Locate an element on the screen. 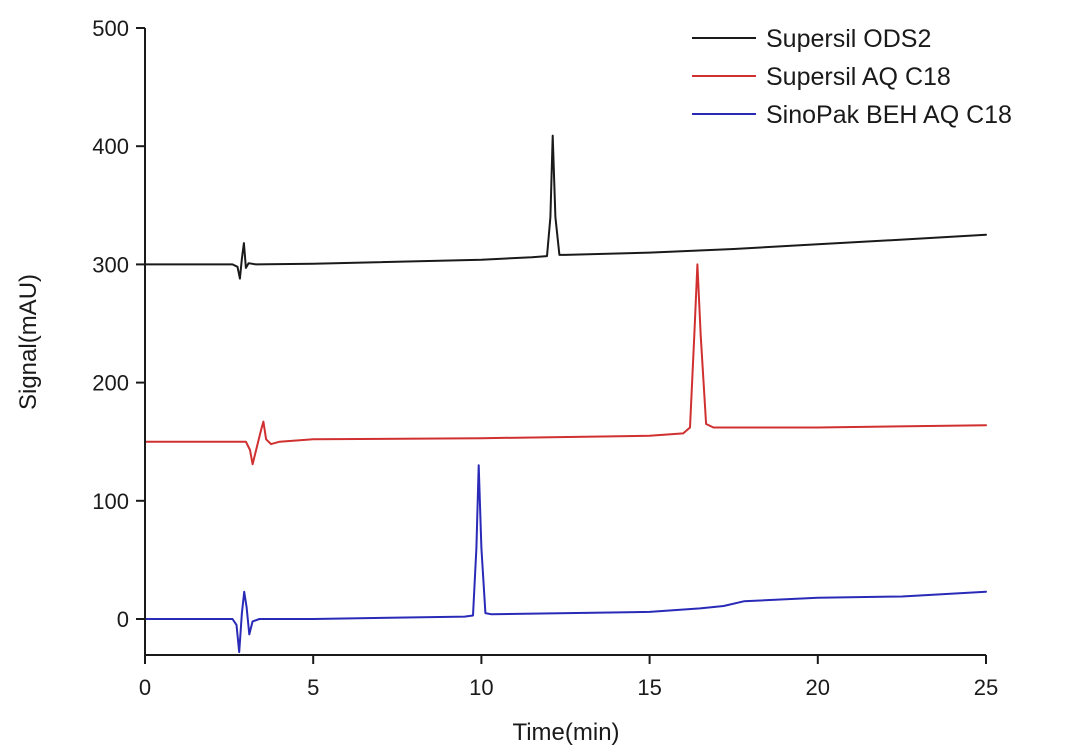  x-axis-title: Time(min) is located at coordinates (565, 732).